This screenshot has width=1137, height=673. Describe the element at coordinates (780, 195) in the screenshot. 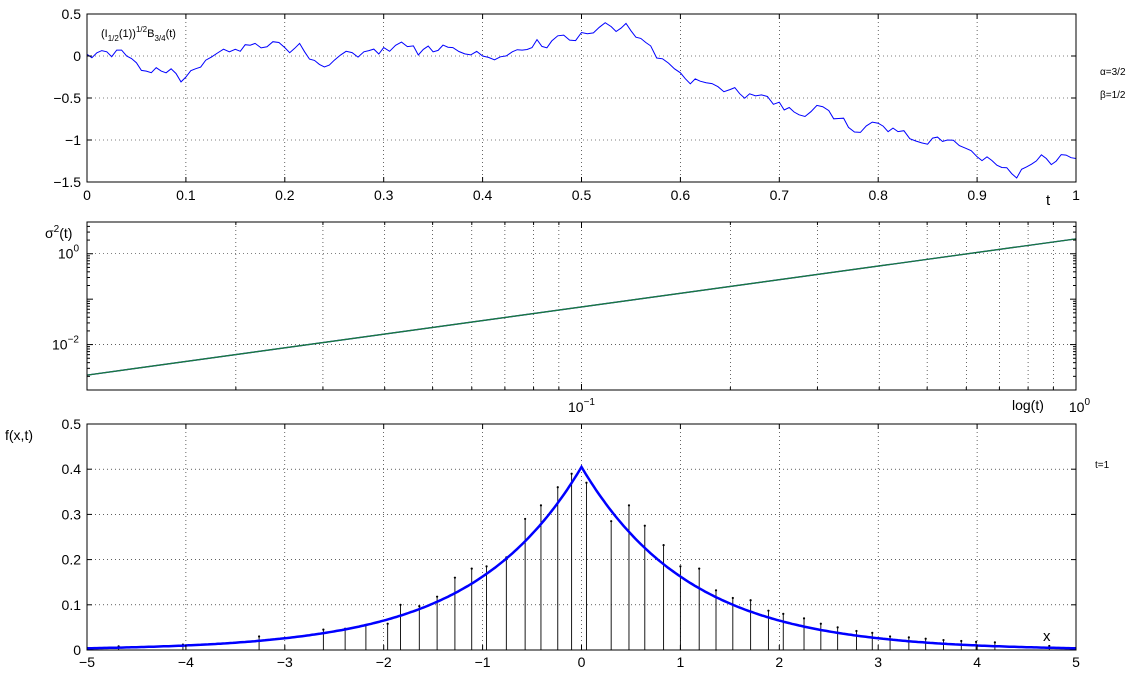

I see `x-tick-label: 0.7` at that location.